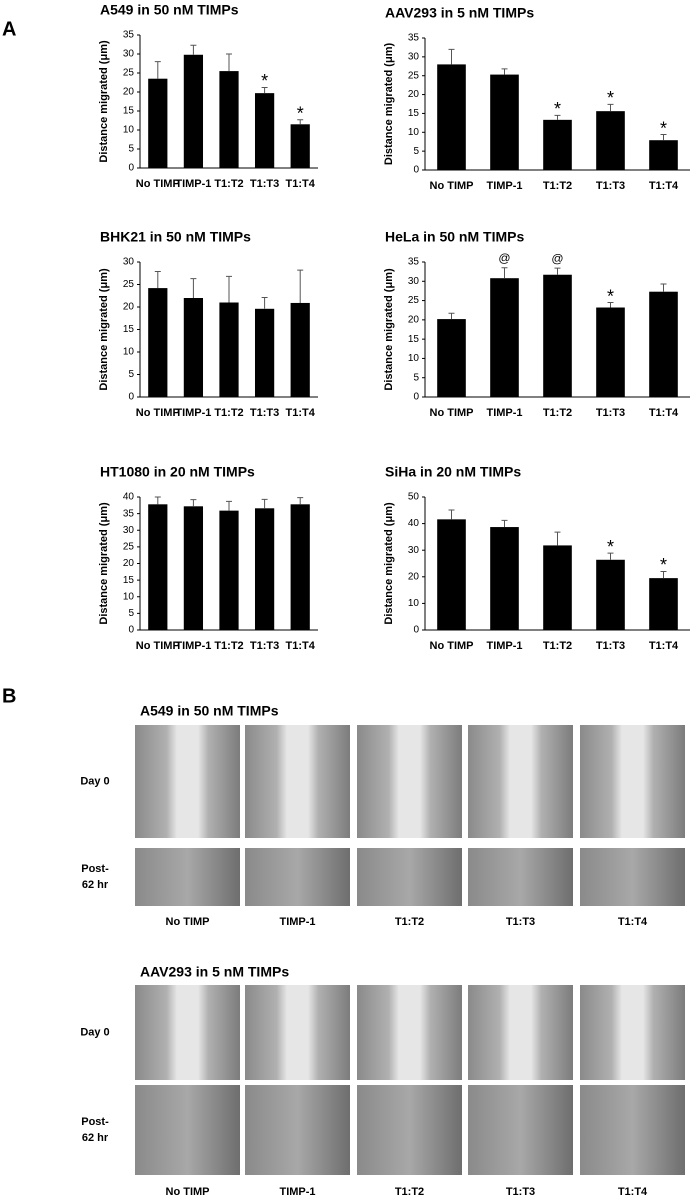 This screenshot has width=695, height=1199. What do you see at coordinates (95, 1138) in the screenshot?
I see `row-label: 62 hr` at bounding box center [95, 1138].